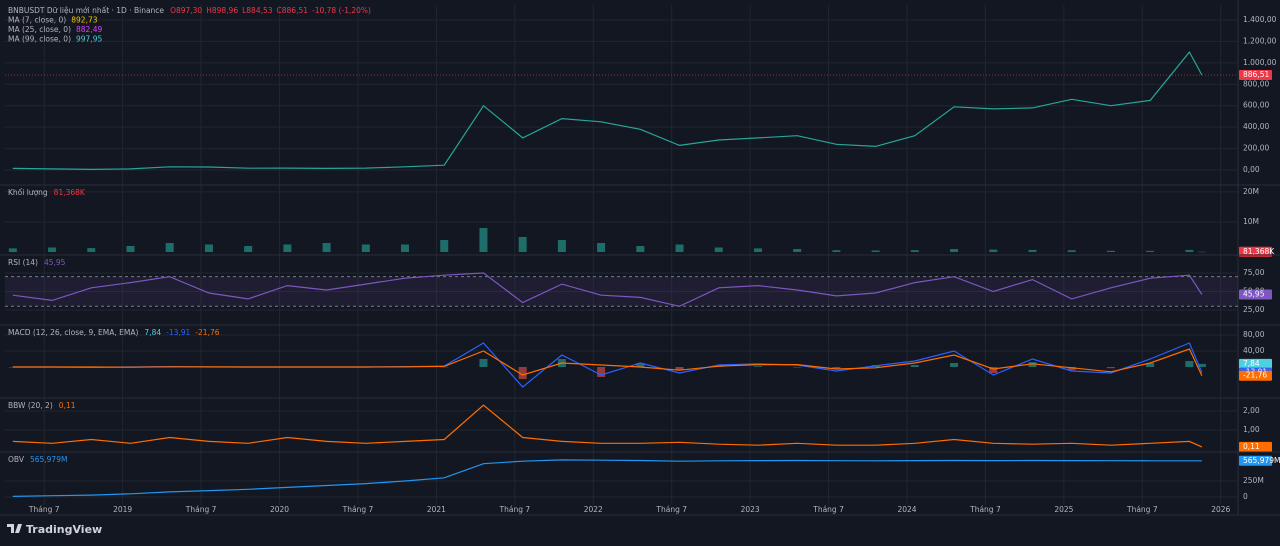 Image resolution: width=1280 pixels, height=546 pixels. What do you see at coordinates (1251, 363) in the screenshot?
I see `last-value-label: 7,84` at bounding box center [1251, 363].